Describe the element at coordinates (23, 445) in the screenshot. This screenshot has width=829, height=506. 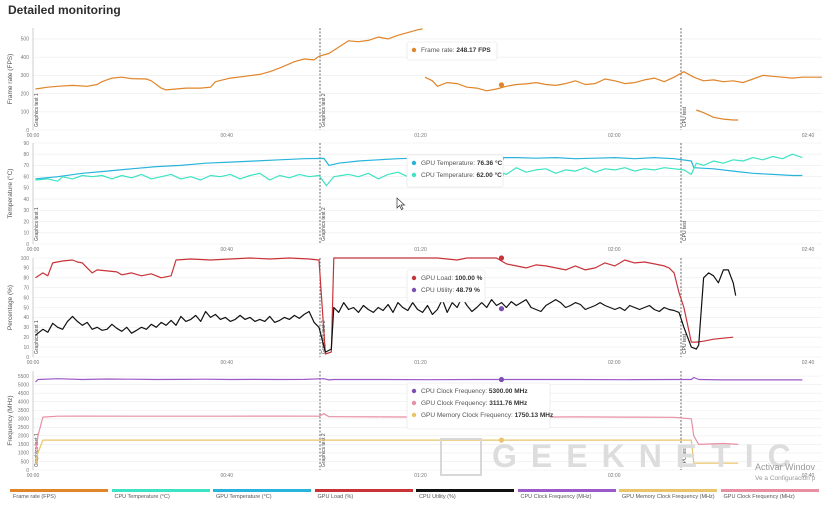
I see `y-tick-label: 1500` at that location.